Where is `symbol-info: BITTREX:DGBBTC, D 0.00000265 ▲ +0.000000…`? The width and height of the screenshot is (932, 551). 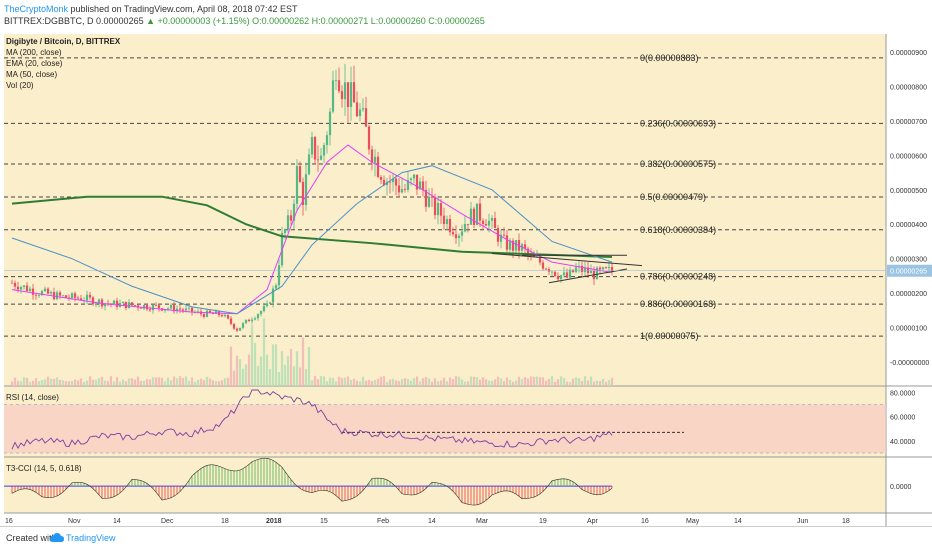
symbol-info: BITTREX:DGBBTC, D 0.00000265 ▲ +0.000000… is located at coordinates (244, 21).